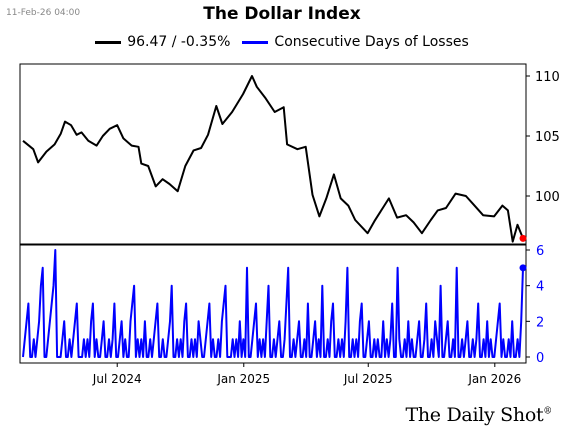 The width and height of the screenshot is (564, 432). I want to click on top-y-tick-label: 110, so click(547, 77).